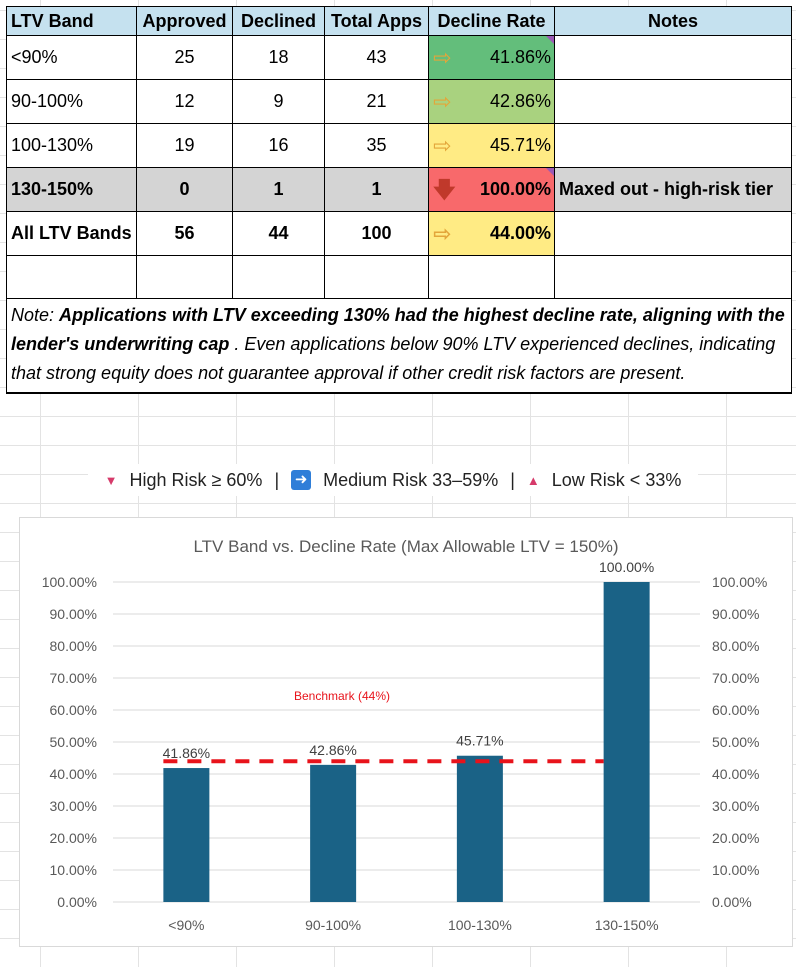 This screenshot has height=967, width=796. What do you see at coordinates (71, 21) in the screenshot?
I see `header-ltv-band: LTV Band` at bounding box center [71, 21].